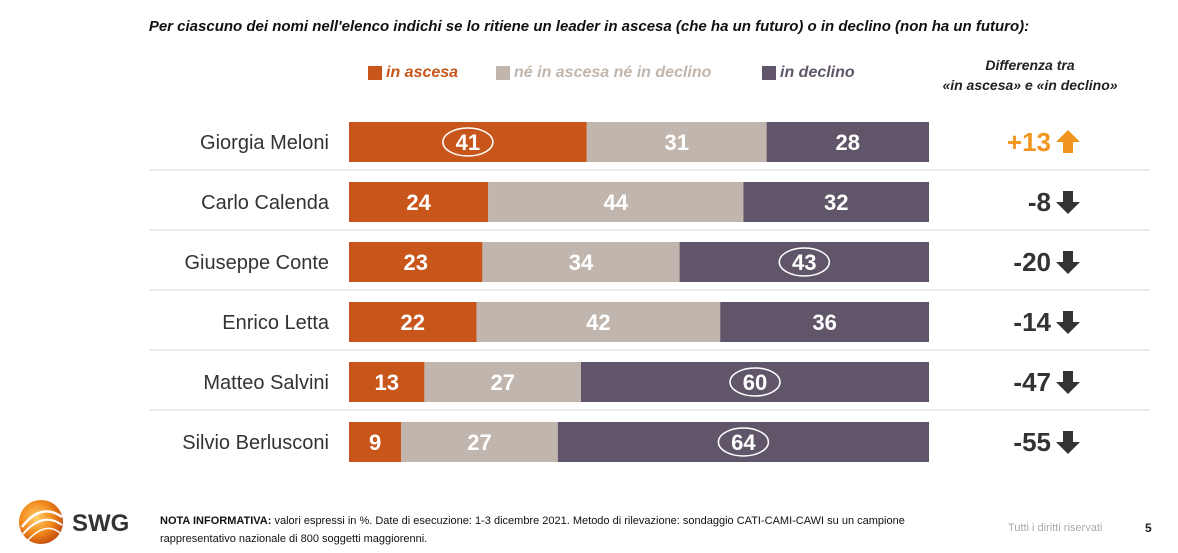 This screenshot has width=1178, height=553. I want to click on swg-logo-icon, so click(41, 522).